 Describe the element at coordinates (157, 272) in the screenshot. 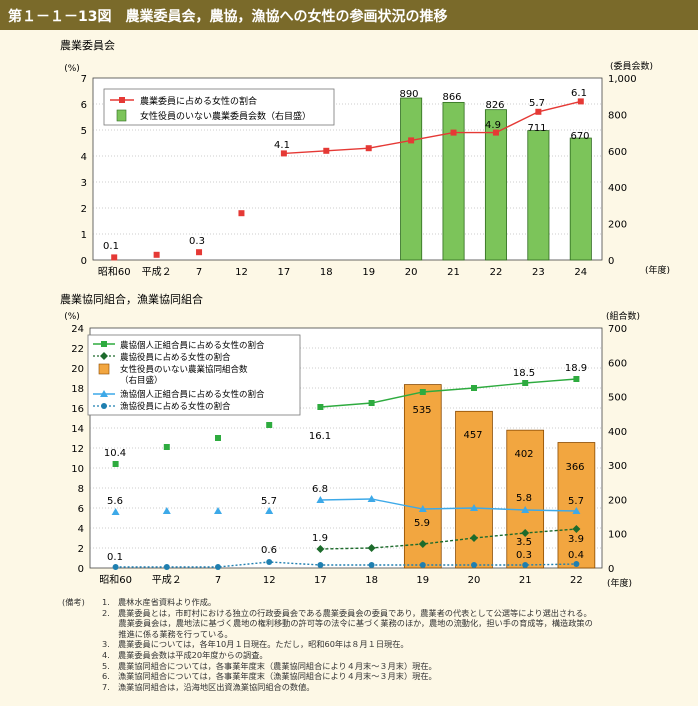

I see `x-tick-label: 平成２` at that location.